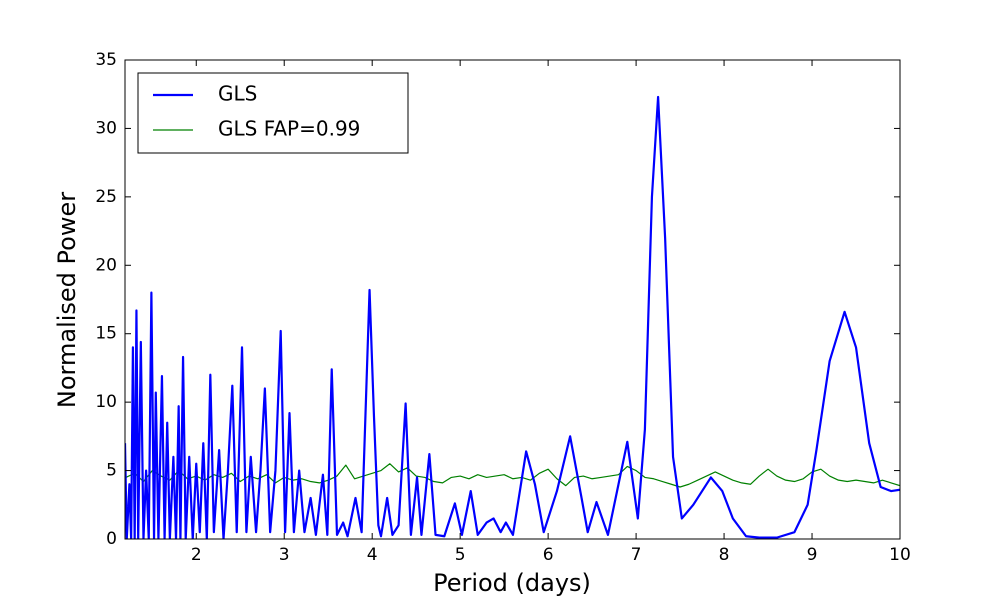 This screenshot has width=1000, height=604. What do you see at coordinates (237, 94) in the screenshot?
I see `legend-label: GLS` at bounding box center [237, 94].